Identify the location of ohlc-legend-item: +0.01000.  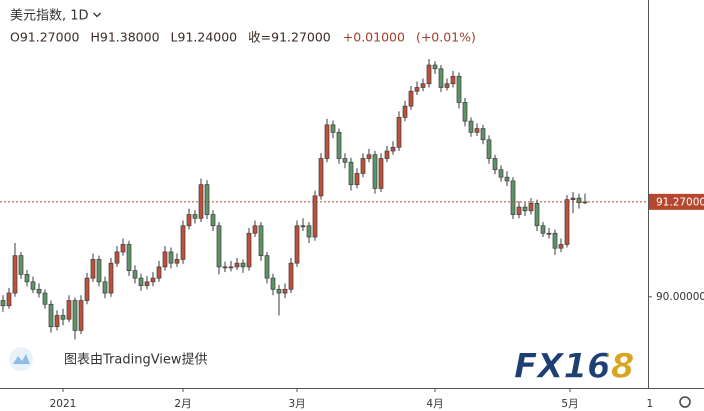
(374, 37).